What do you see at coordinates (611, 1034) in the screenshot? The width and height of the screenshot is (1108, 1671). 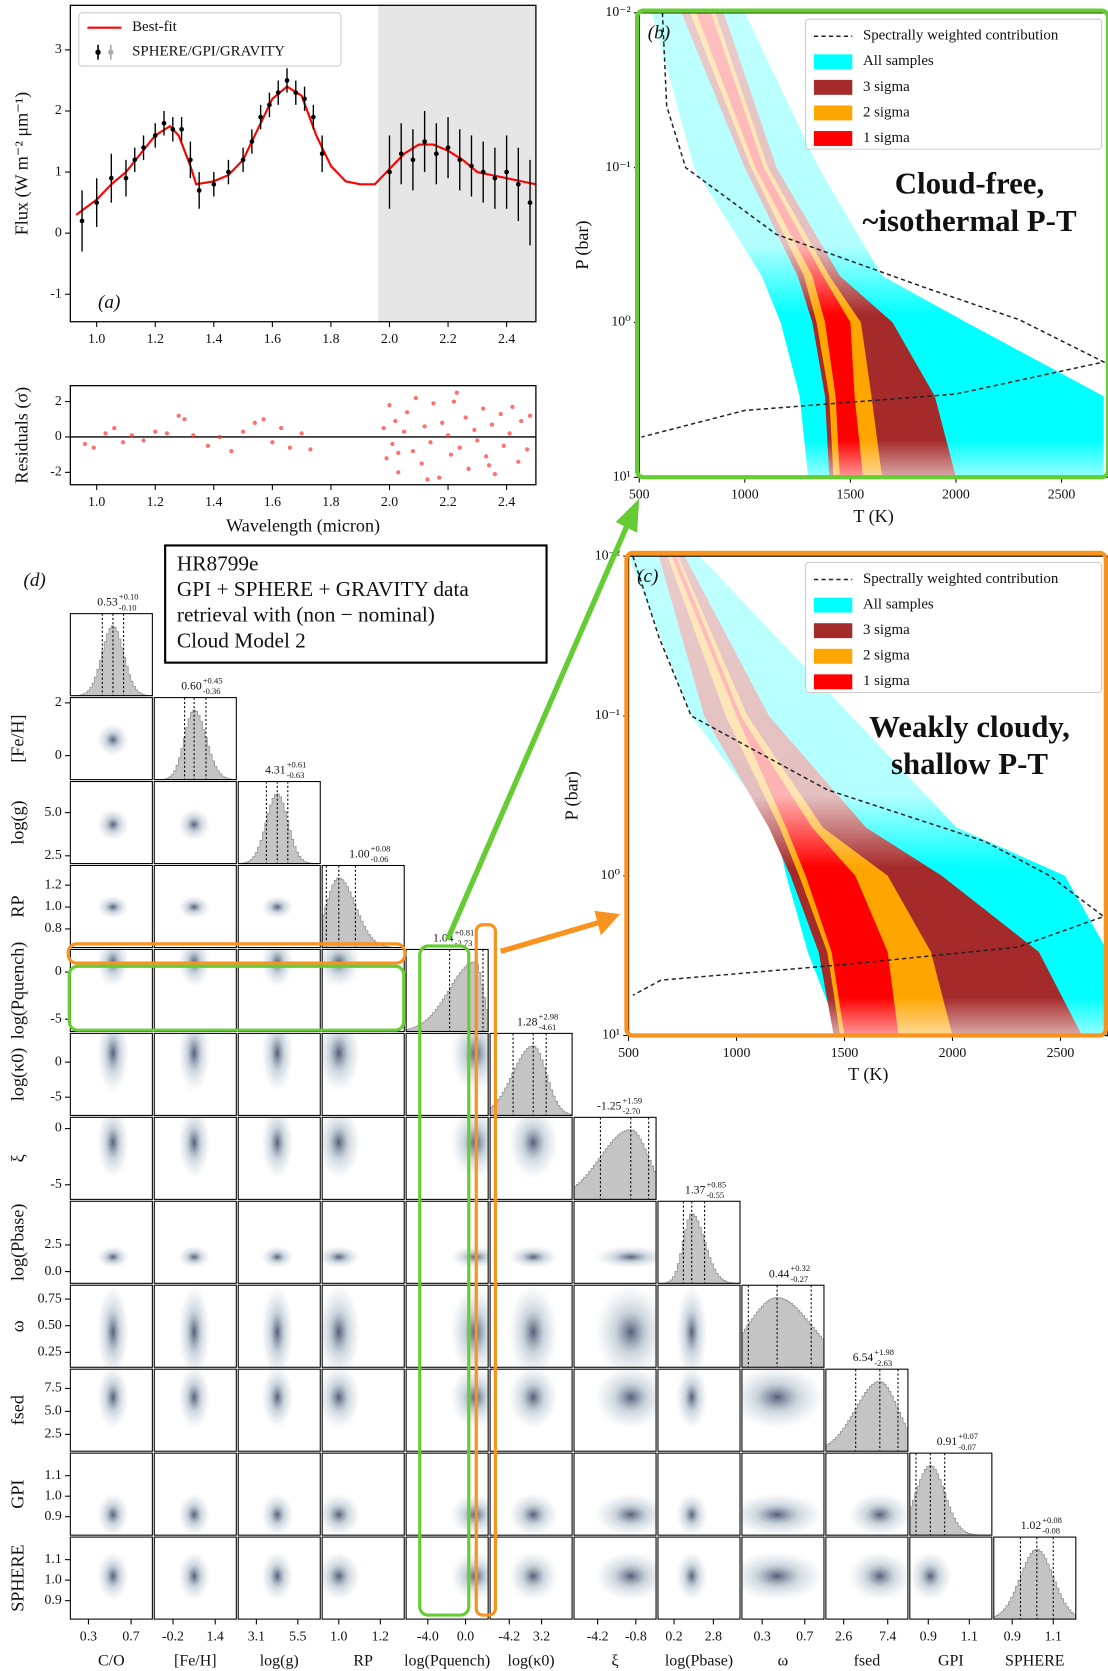 I see `y-tick-label: 10¹` at bounding box center [611, 1034].